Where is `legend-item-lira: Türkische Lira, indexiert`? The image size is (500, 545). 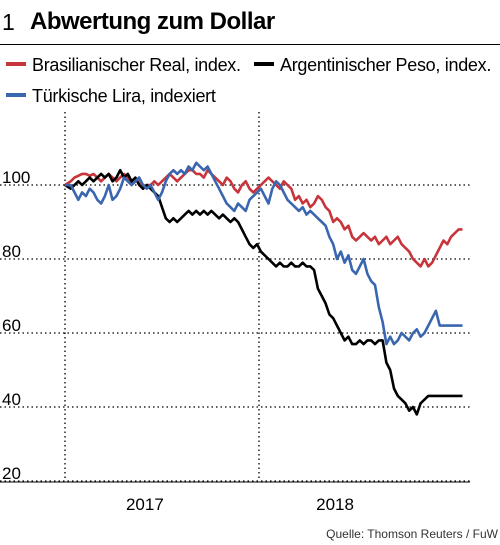
legend-item-lira: Türkische Lira, indexiert is located at coordinates (111, 96).